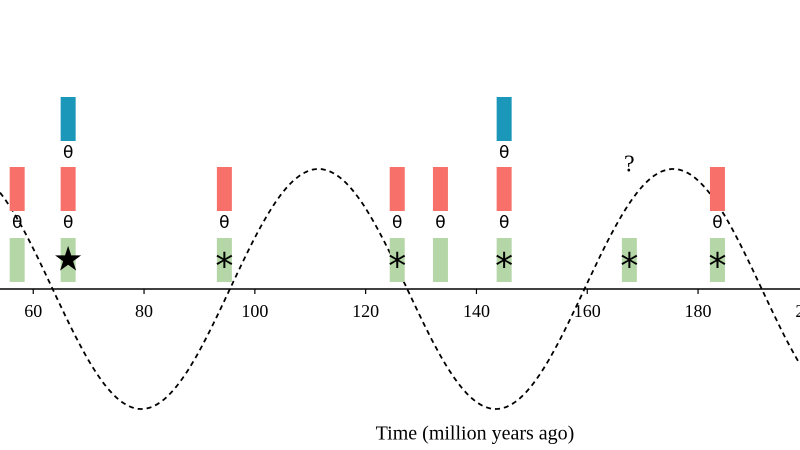 The height and width of the screenshot is (450, 800). I want to click on x-tick-label: 160, so click(587, 311).